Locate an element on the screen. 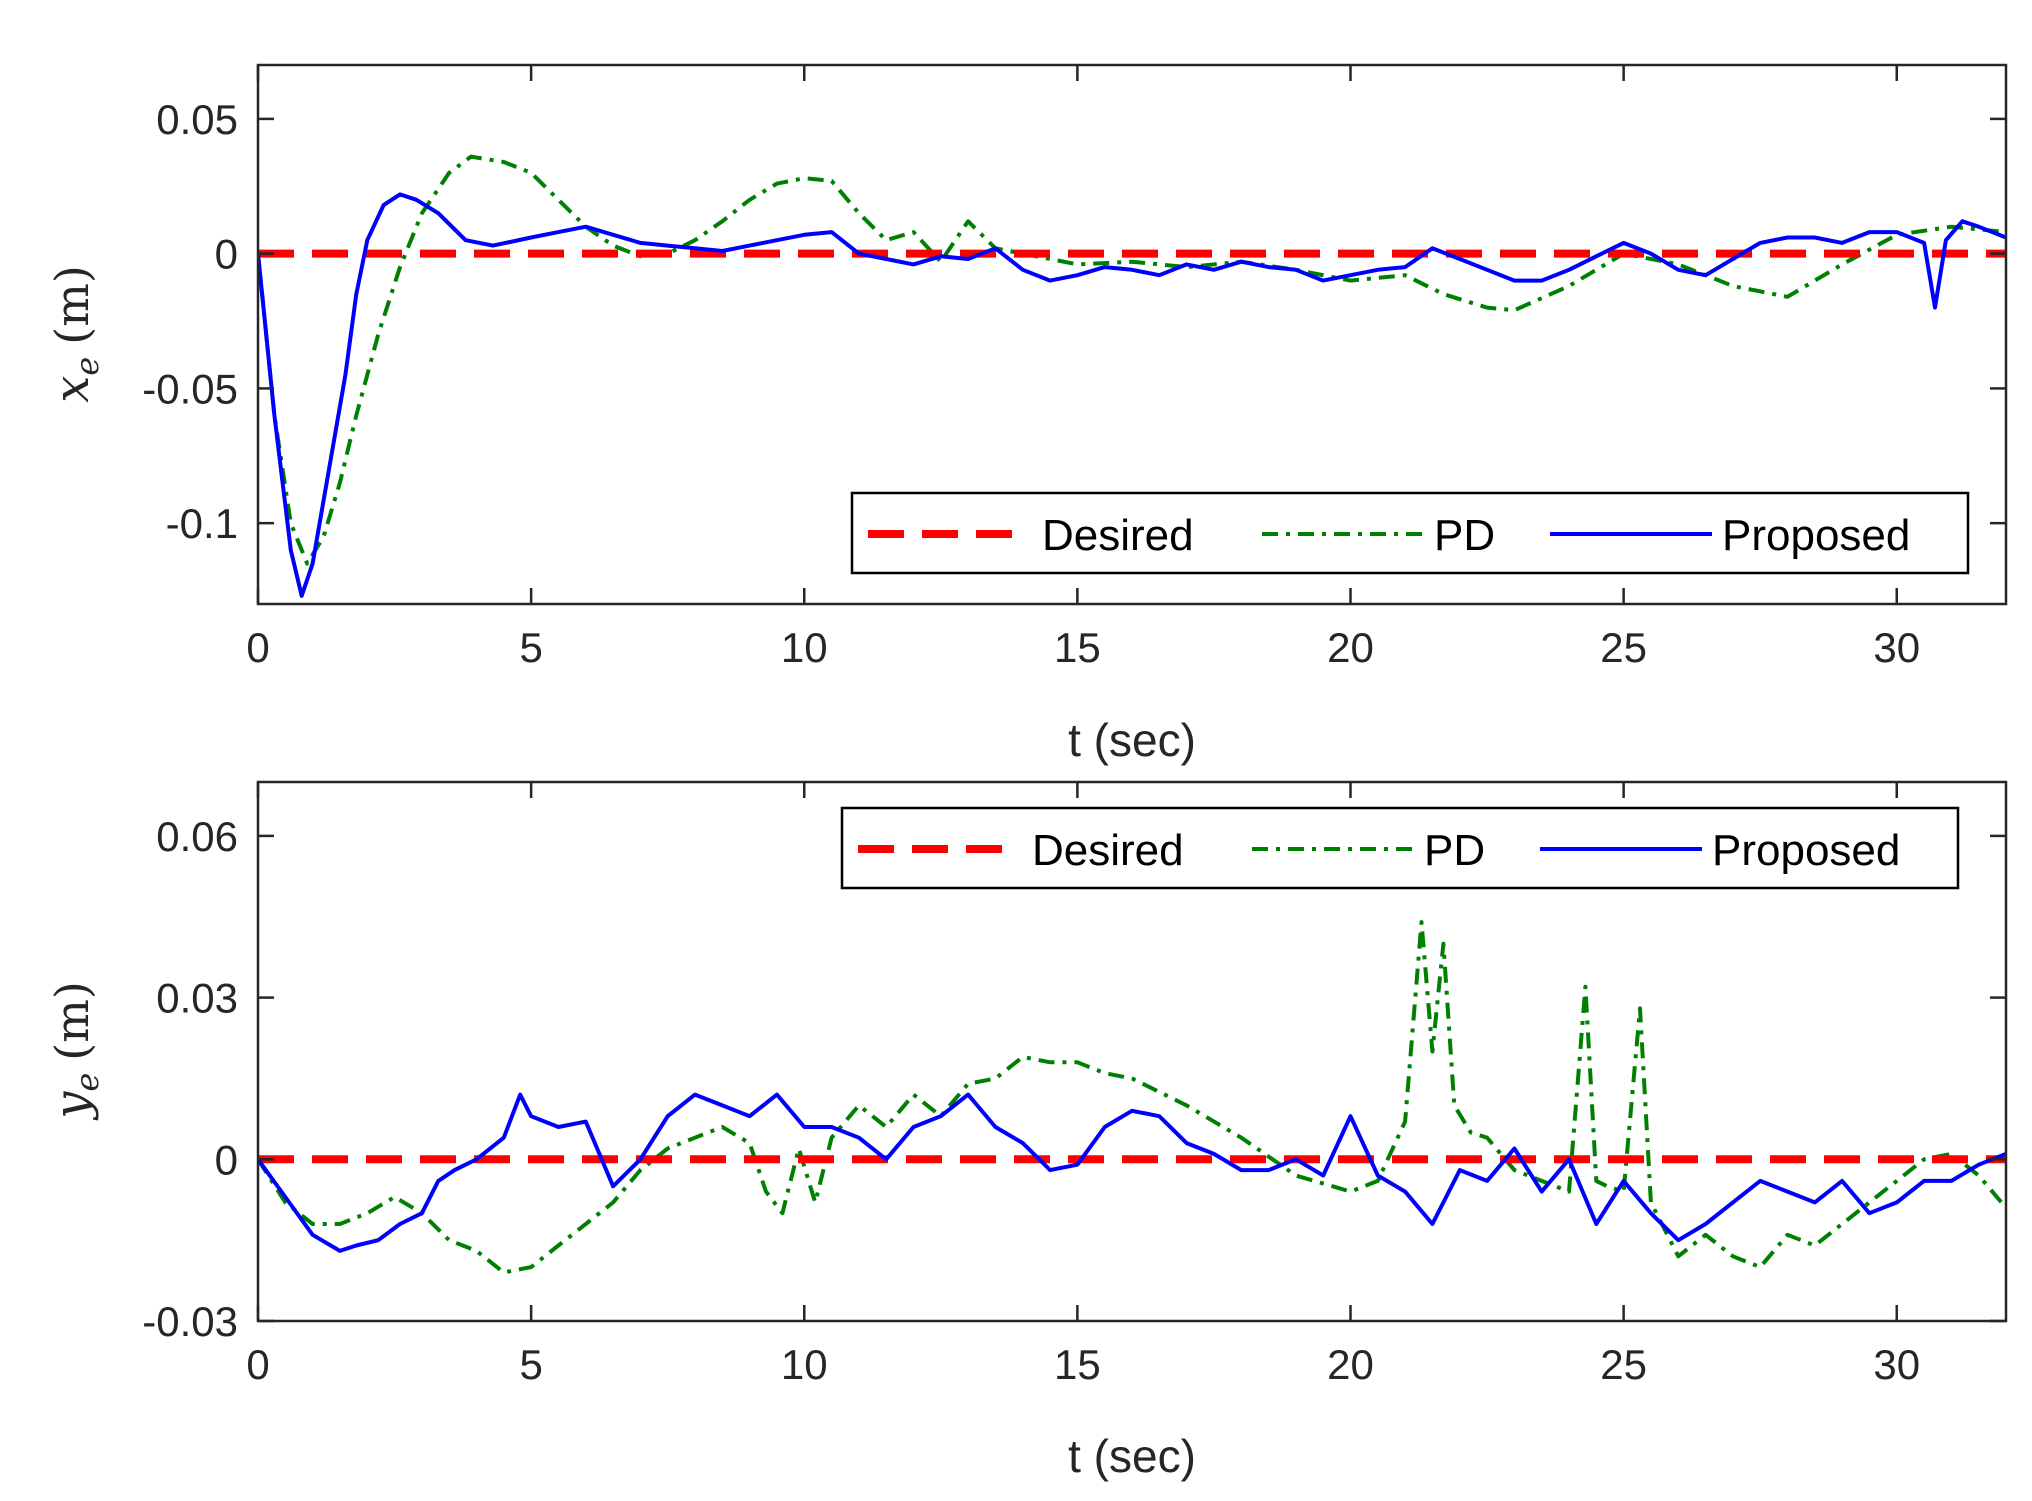 The width and height of the screenshot is (2032, 1501). svg-text:ye(m): ye (m) is located at coordinates (75, 1051).